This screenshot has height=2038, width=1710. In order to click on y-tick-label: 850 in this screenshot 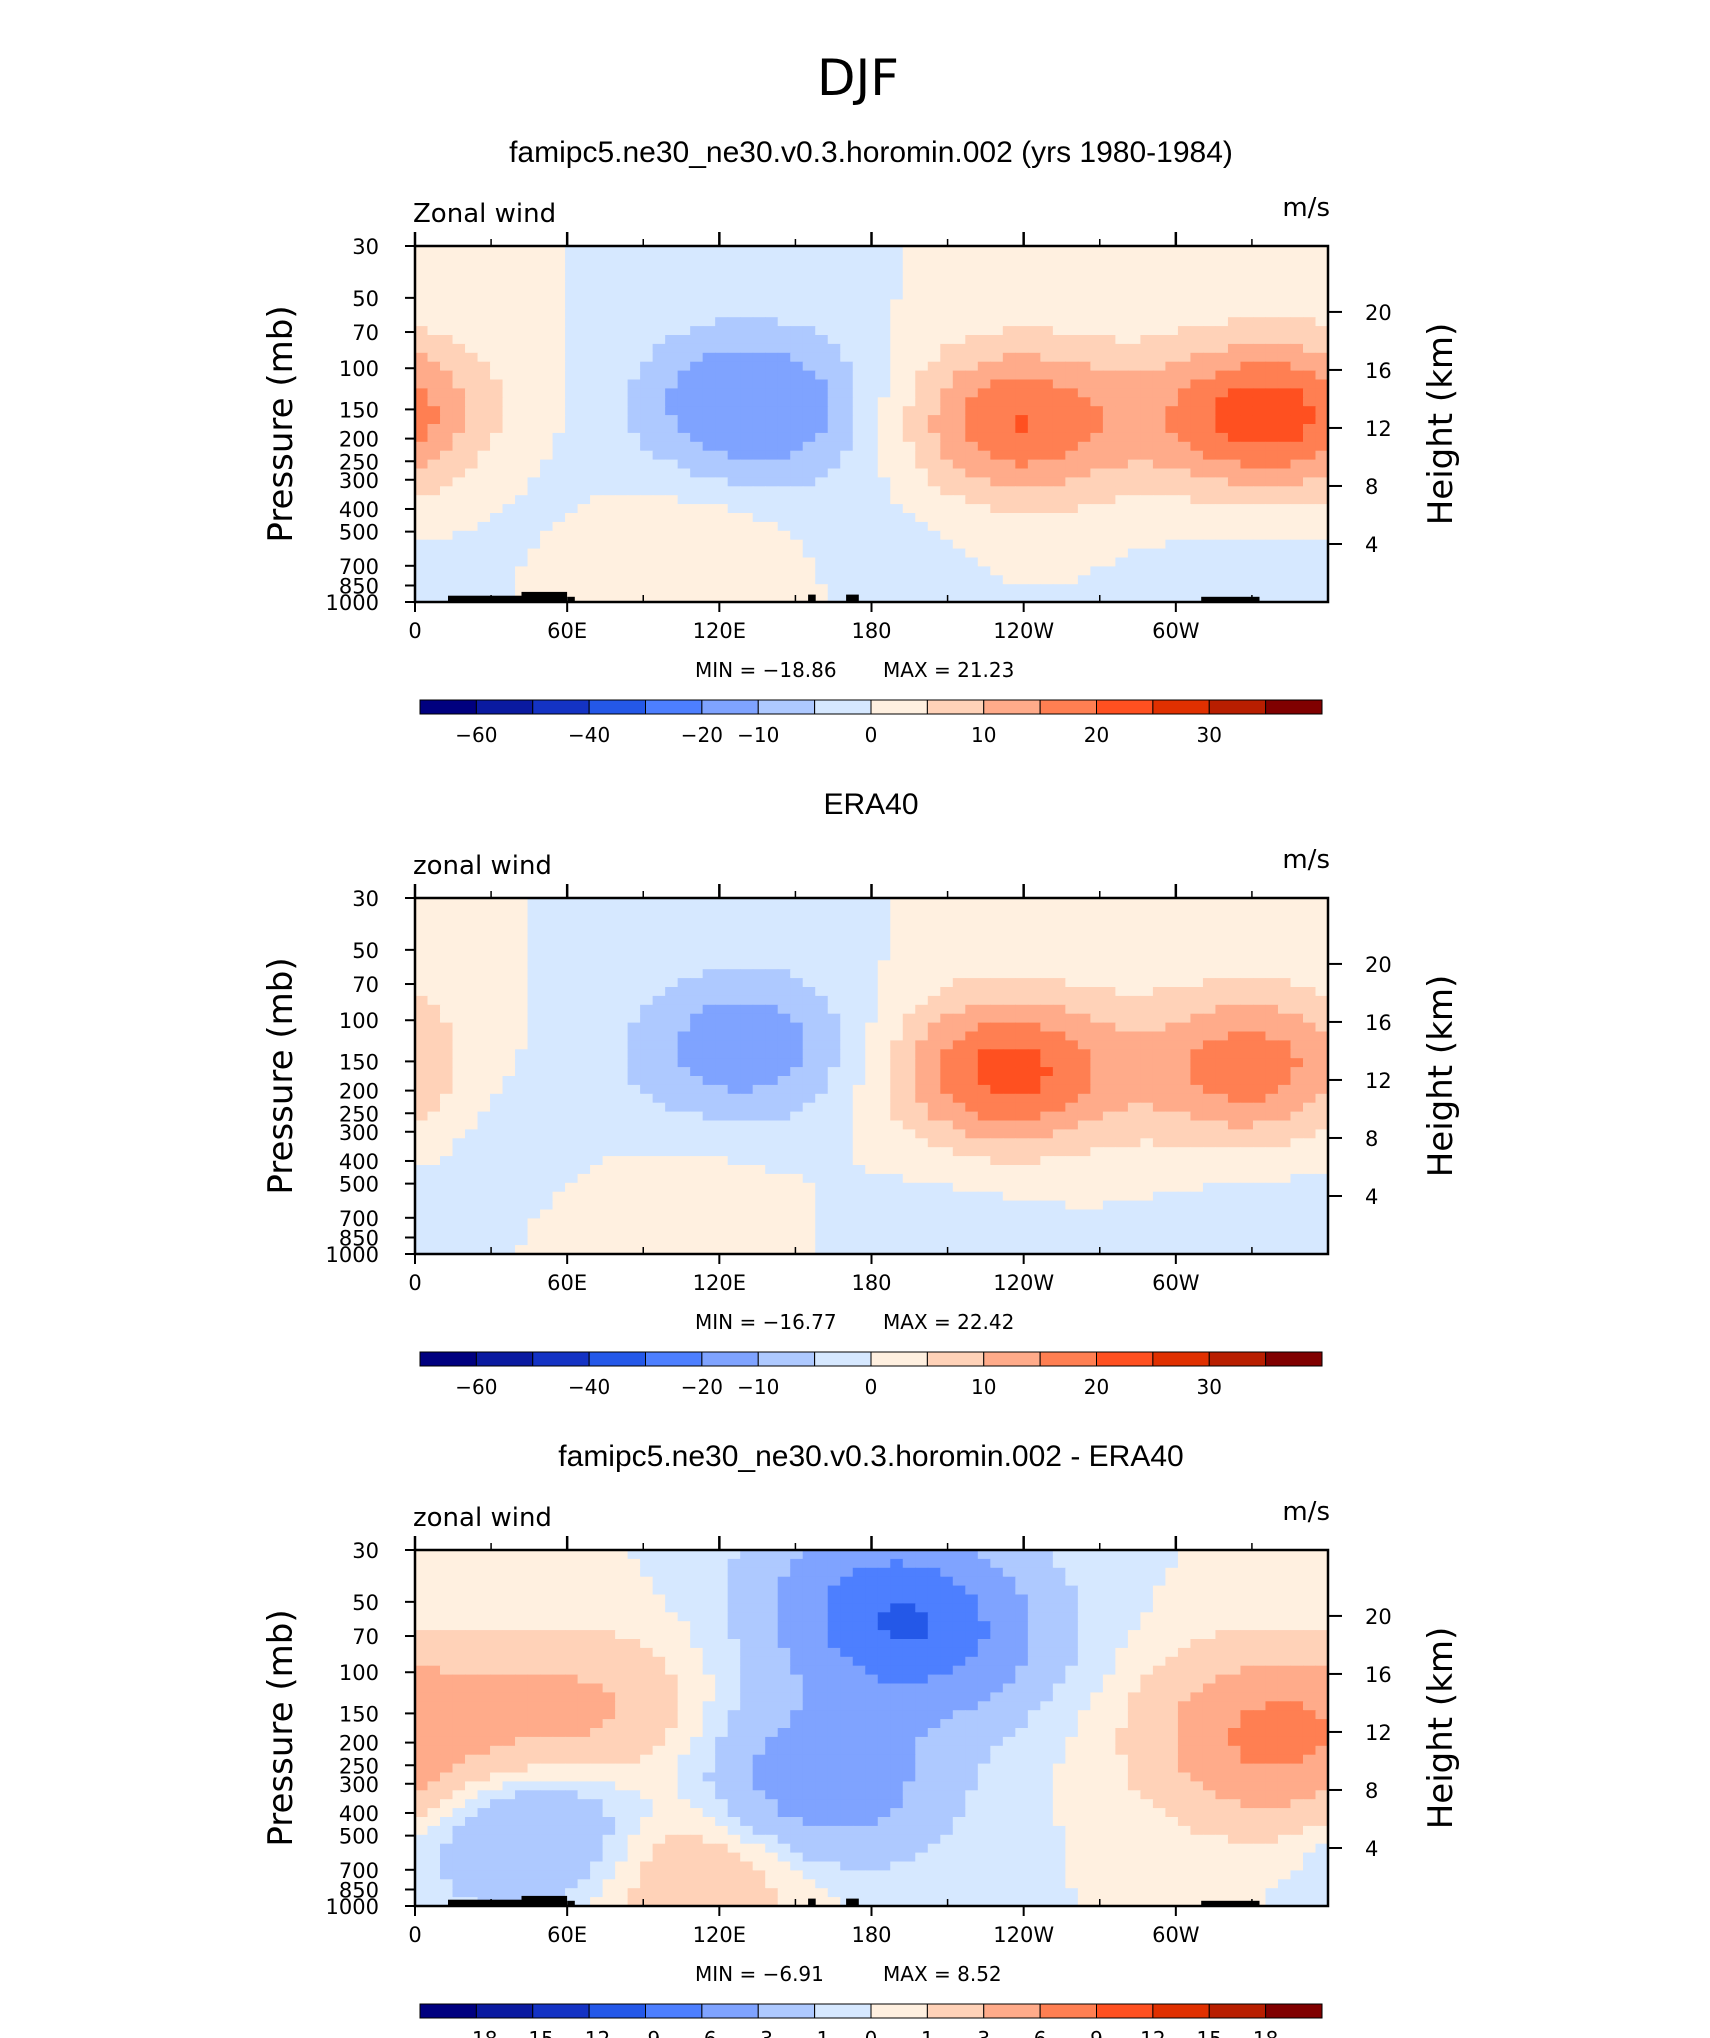, I will do `click(359, 587)`.